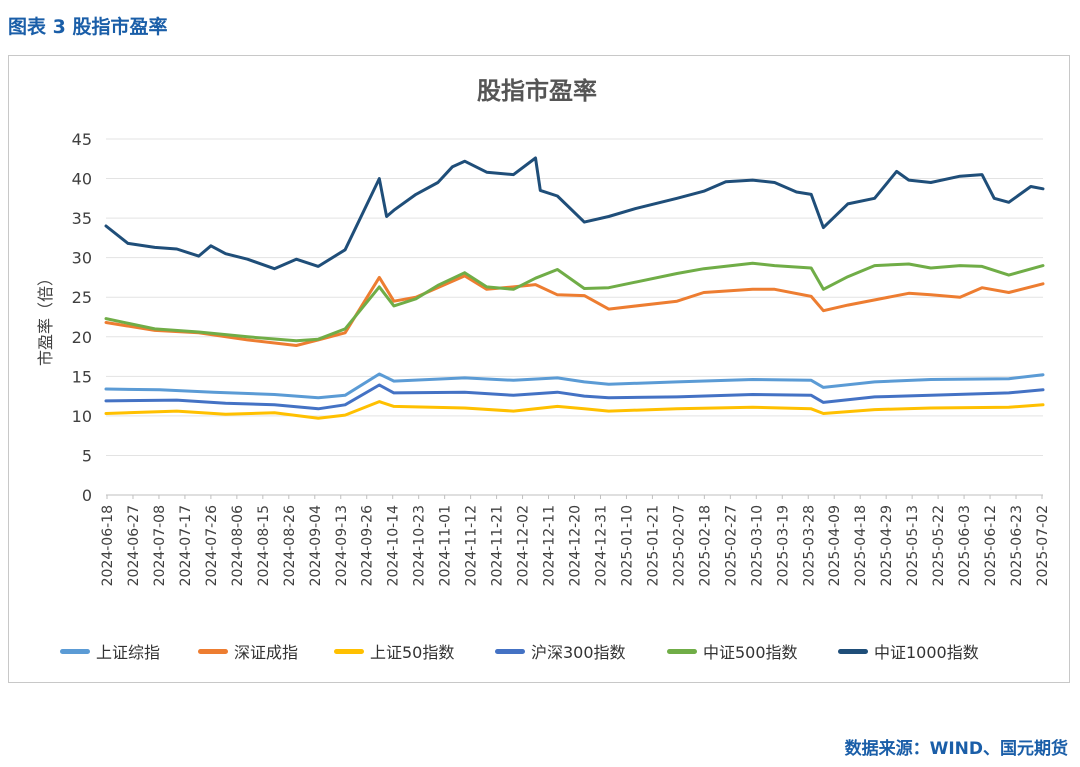 This screenshot has height=767, width=1080. I want to click on figure-caption: 图表 3 股指市盈率, so click(88, 27).